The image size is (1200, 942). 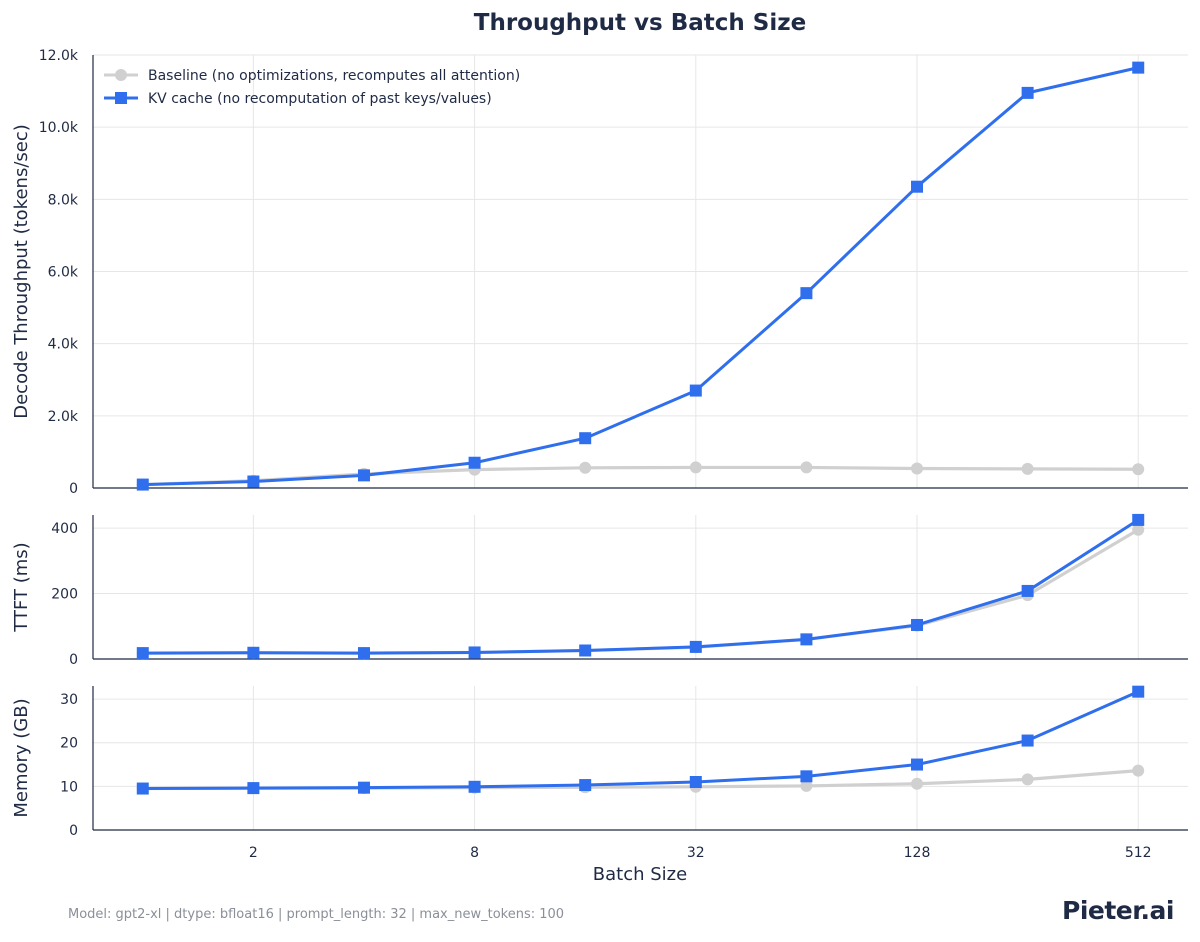 I want to click on y-tick-label: 12.0k, so click(x=59, y=56).